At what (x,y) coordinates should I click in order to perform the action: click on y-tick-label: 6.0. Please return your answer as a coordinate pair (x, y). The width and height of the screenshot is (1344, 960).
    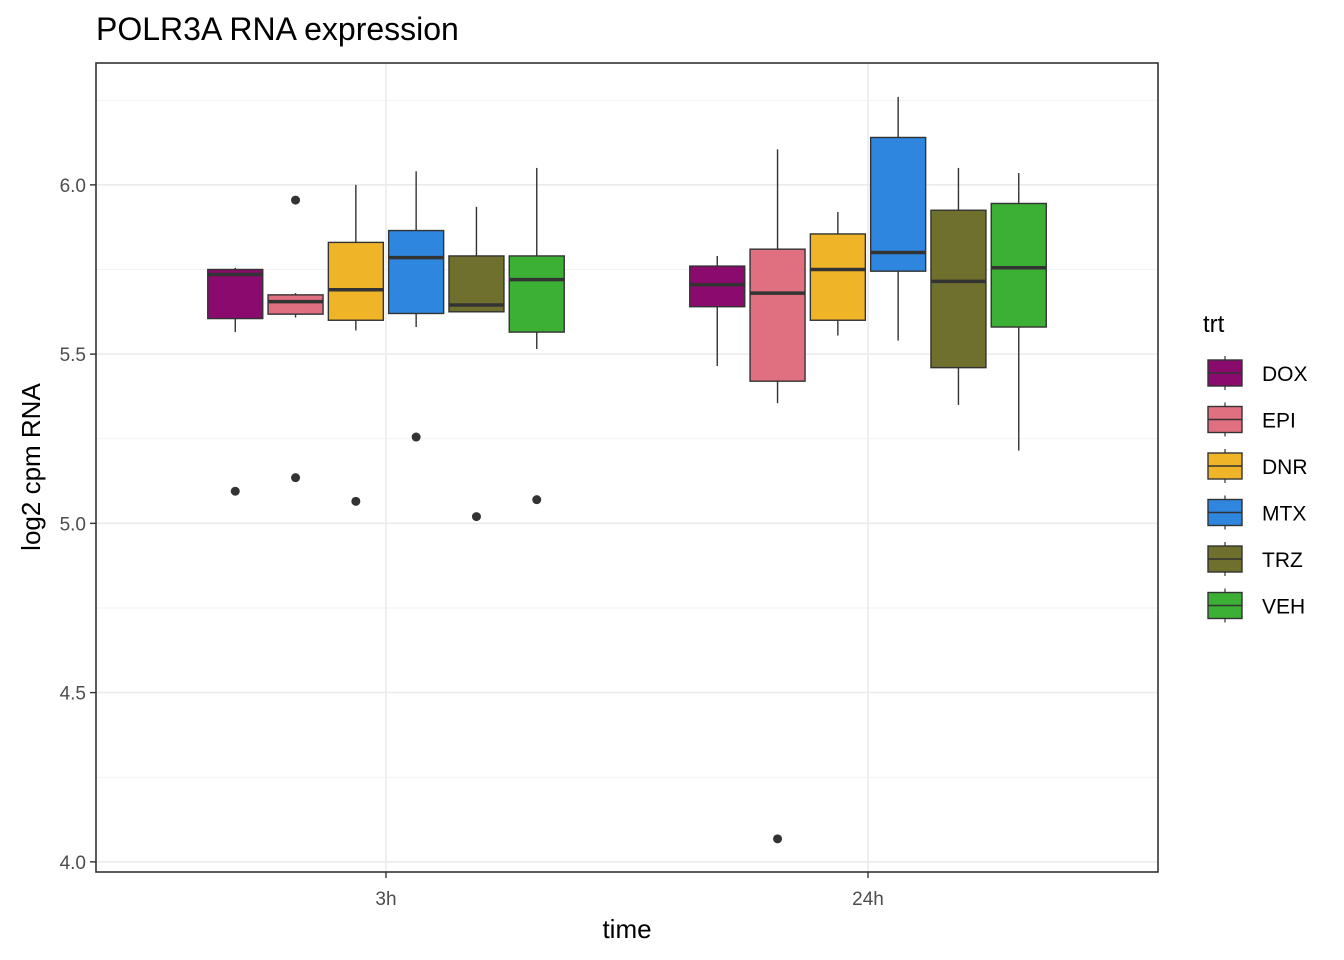
    Looking at the image, I should click on (73, 186).